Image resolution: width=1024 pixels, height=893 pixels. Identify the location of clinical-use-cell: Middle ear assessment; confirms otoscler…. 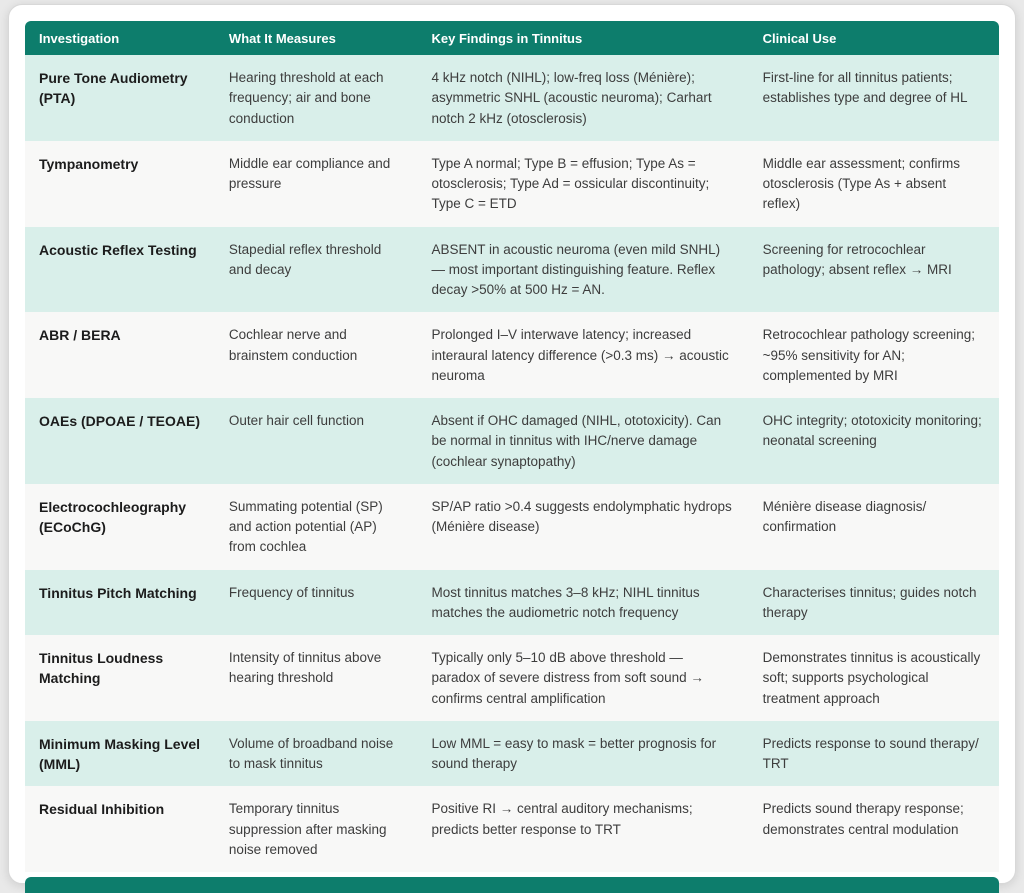
(873, 183).